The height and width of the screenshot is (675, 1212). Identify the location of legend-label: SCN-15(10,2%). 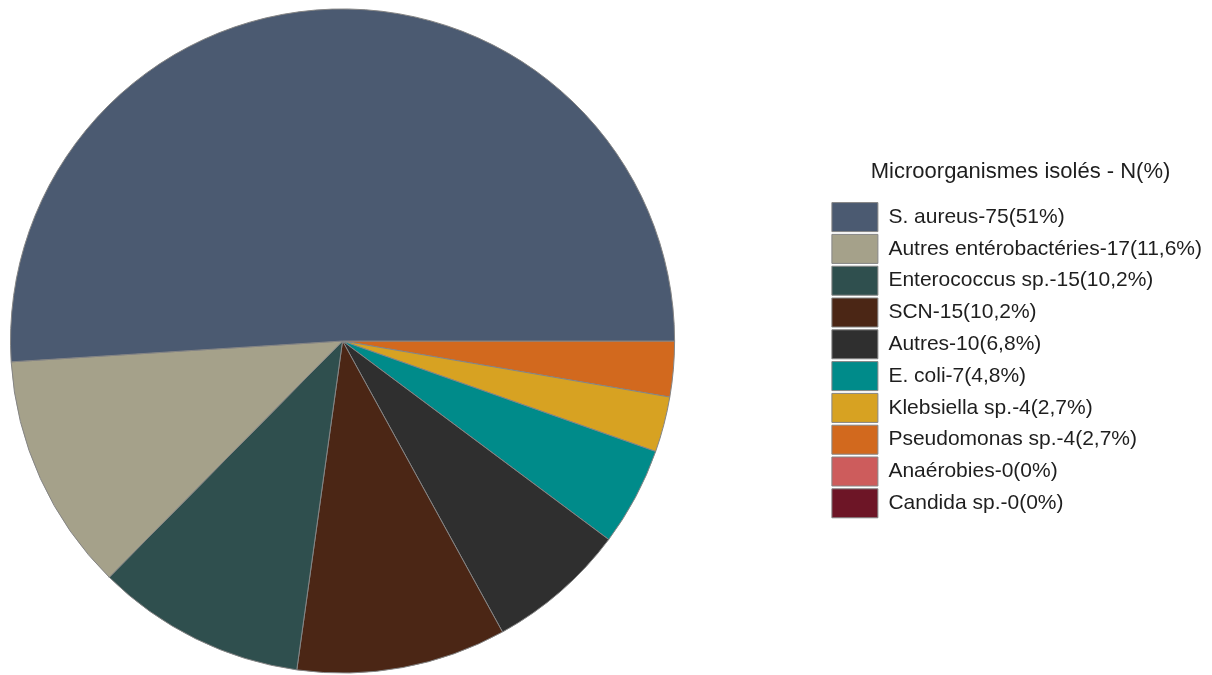
(962, 311).